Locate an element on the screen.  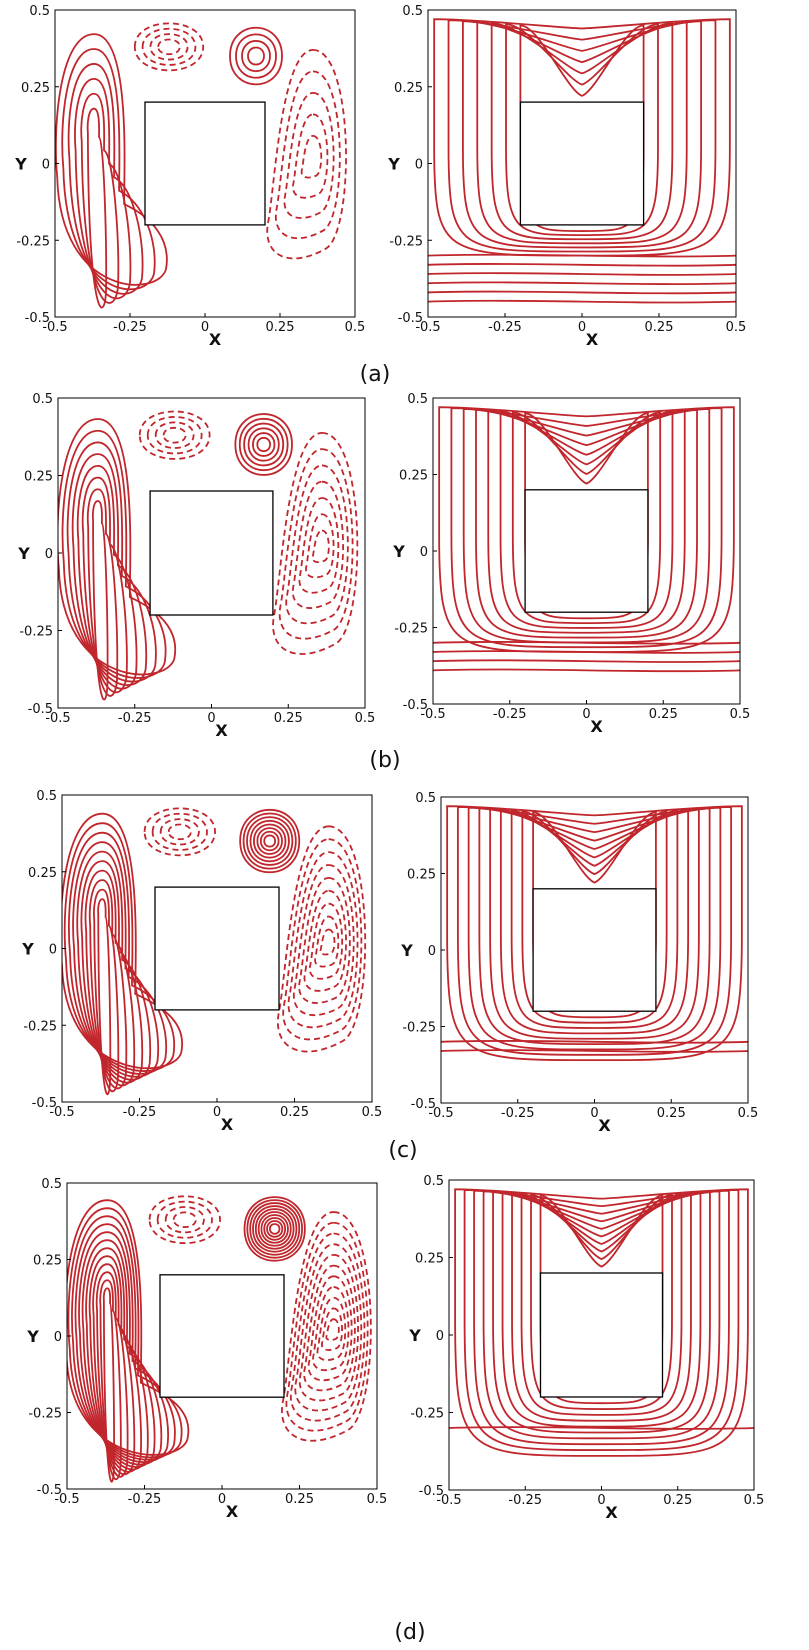
plot-6: -0.5 -0.25 0 0.25 0.5 0.5 0.25 0 -0.25 -0.5 X Y is located at coordinates (206, 1349).